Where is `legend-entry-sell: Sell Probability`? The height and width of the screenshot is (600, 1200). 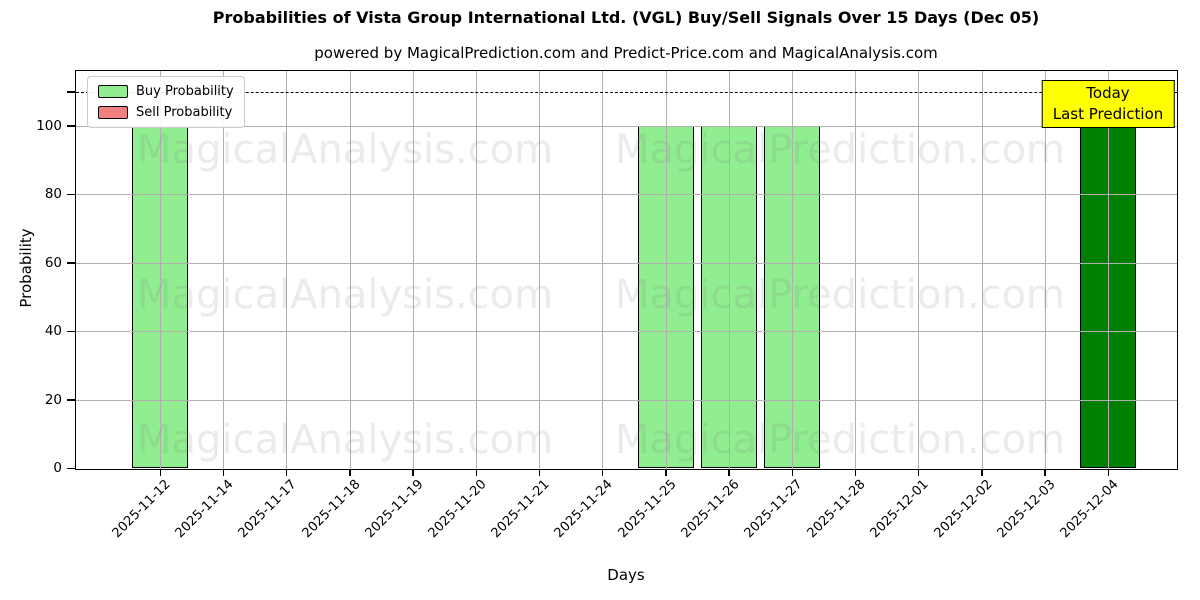 legend-entry-sell: Sell Probability is located at coordinates (166, 112).